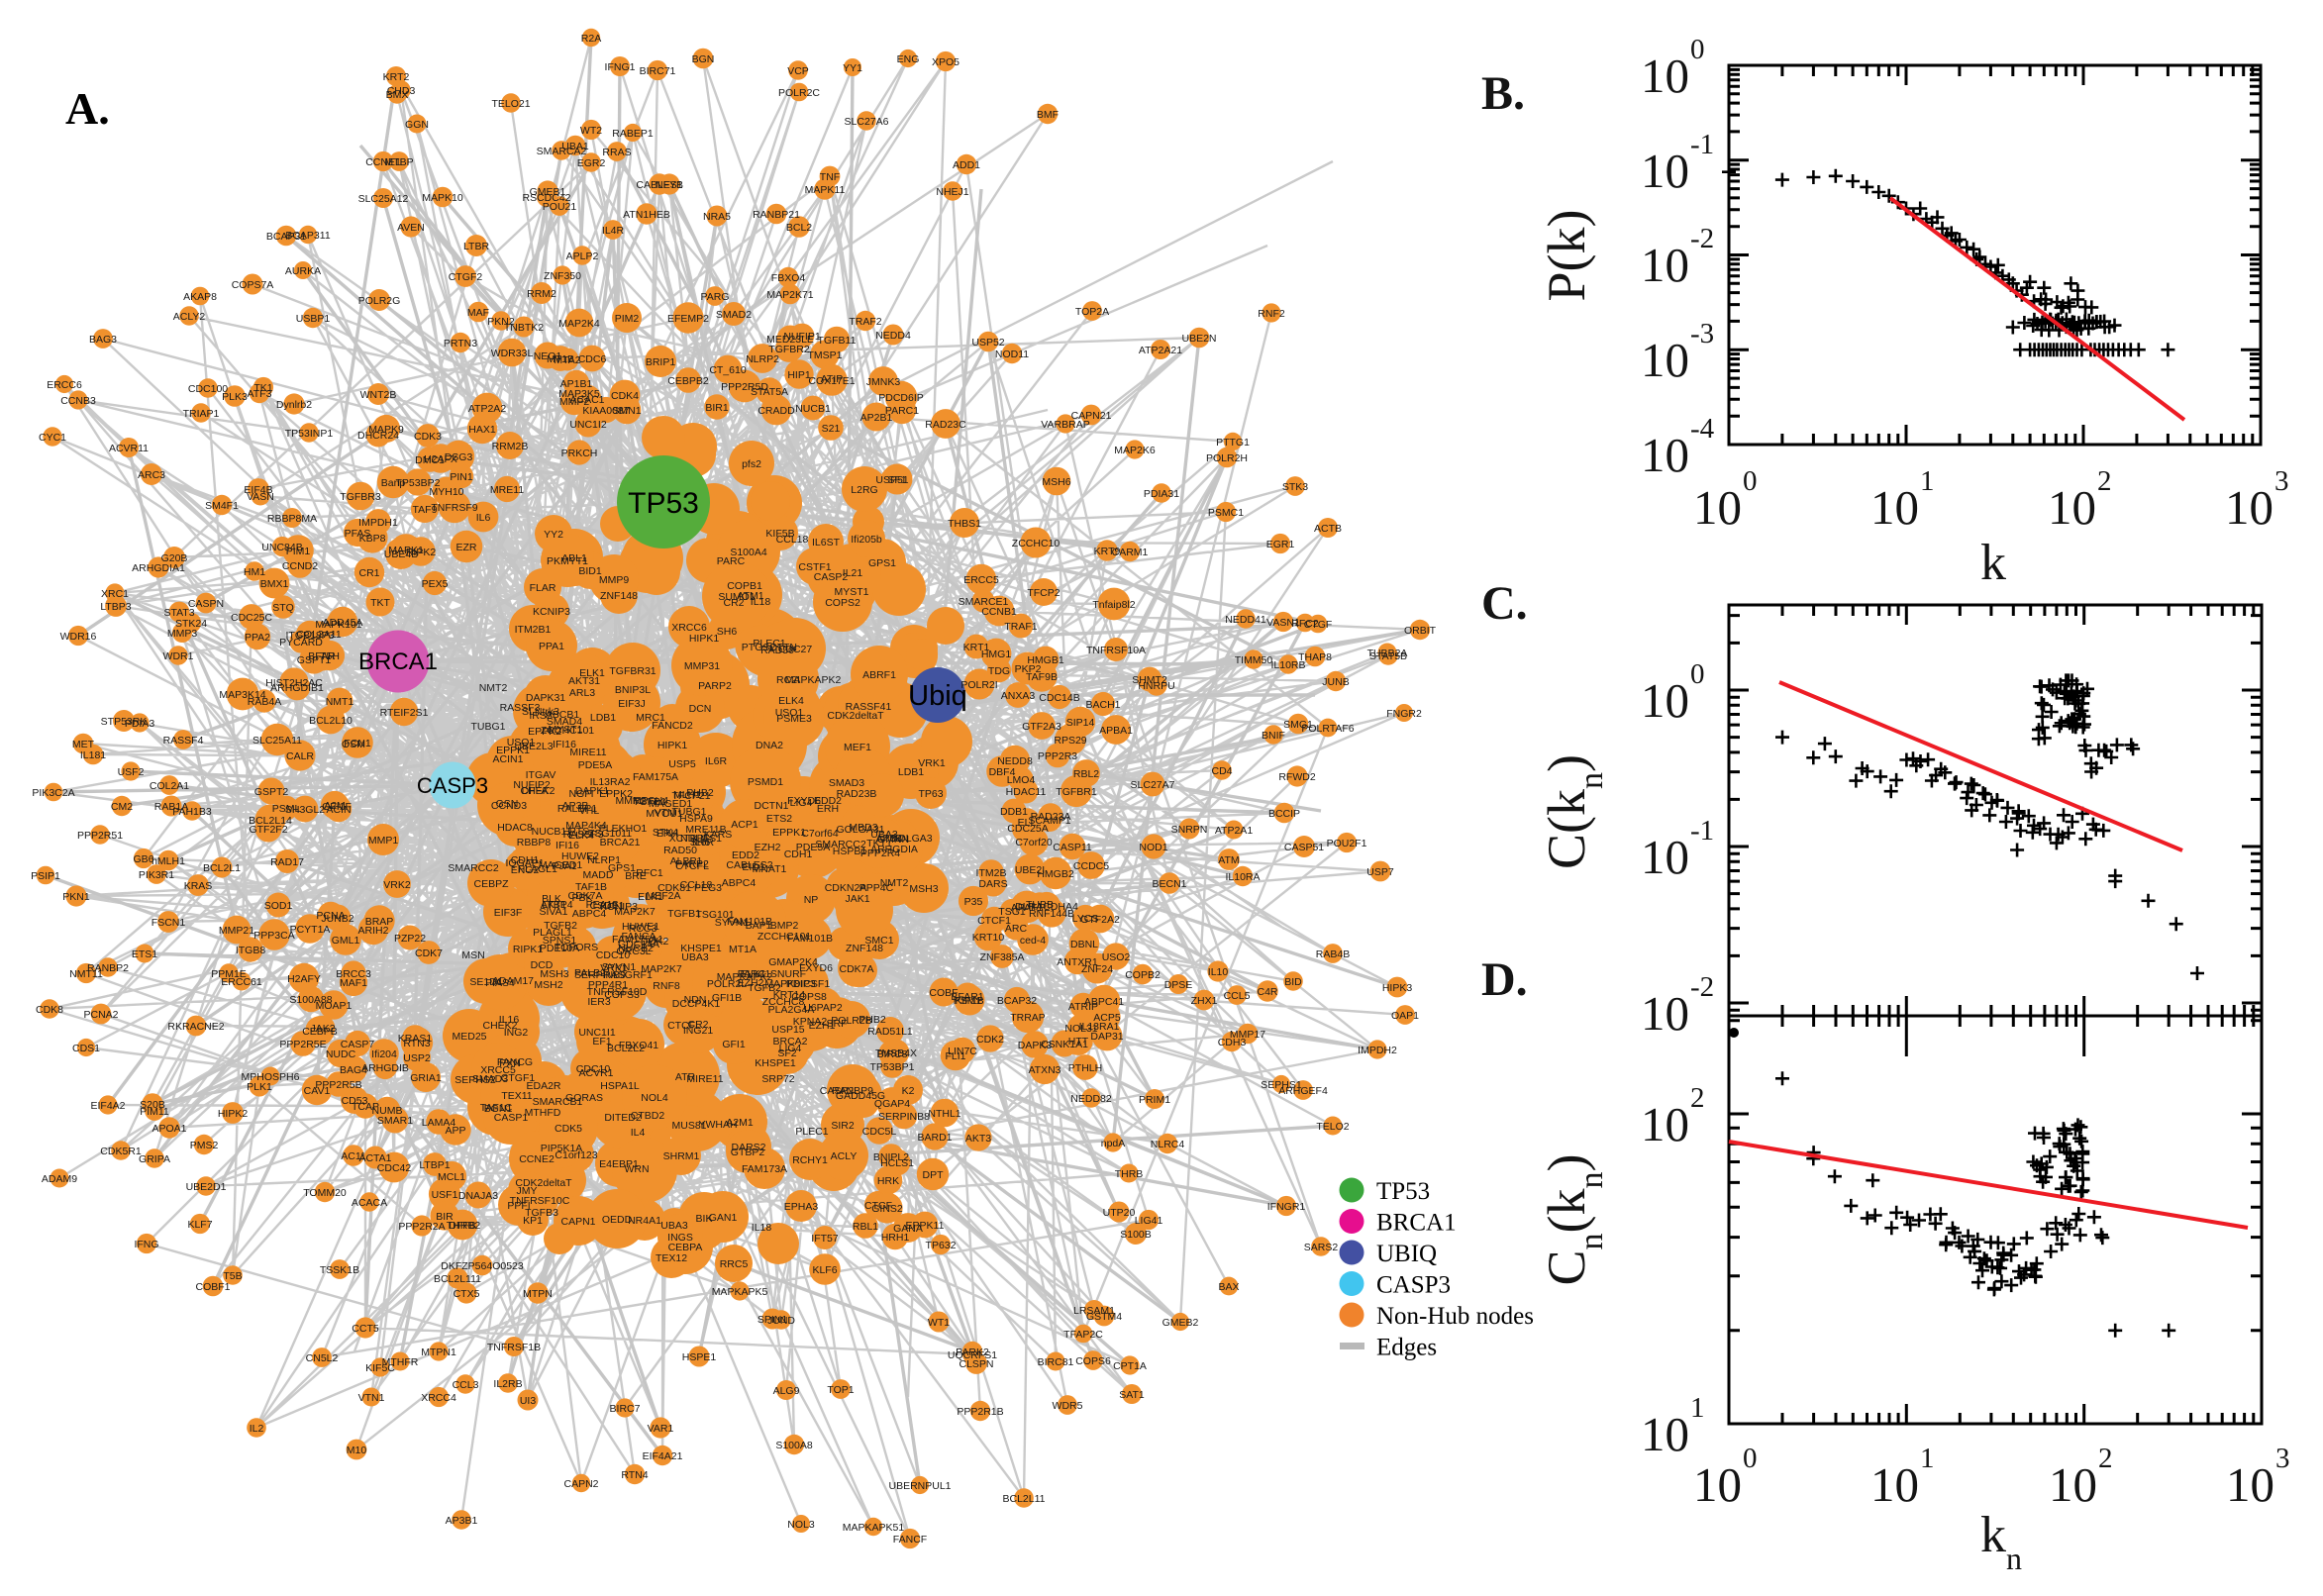  Describe the element at coordinates (1226, 513) in the screenshot. I see `svg-text: PSMC1` at that location.